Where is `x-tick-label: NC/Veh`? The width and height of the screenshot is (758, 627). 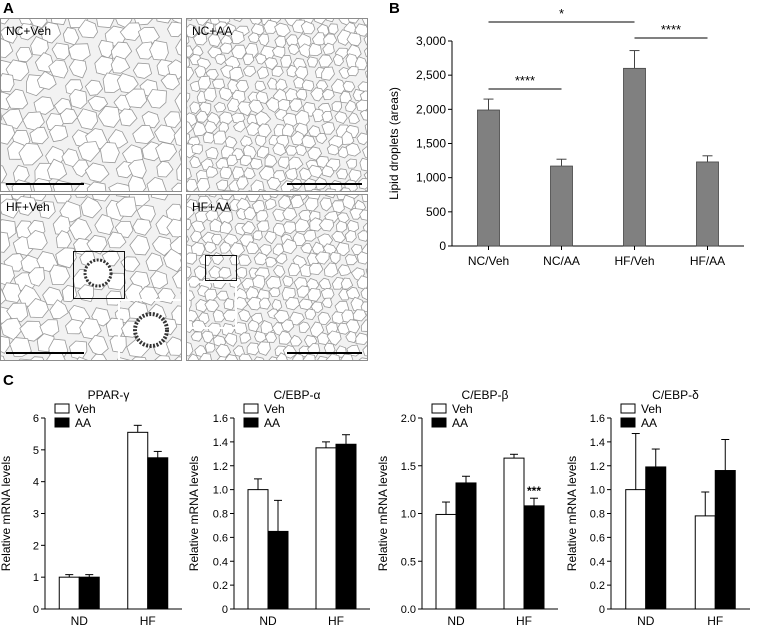 x-tick-label: NC/Veh is located at coordinates (488, 261).